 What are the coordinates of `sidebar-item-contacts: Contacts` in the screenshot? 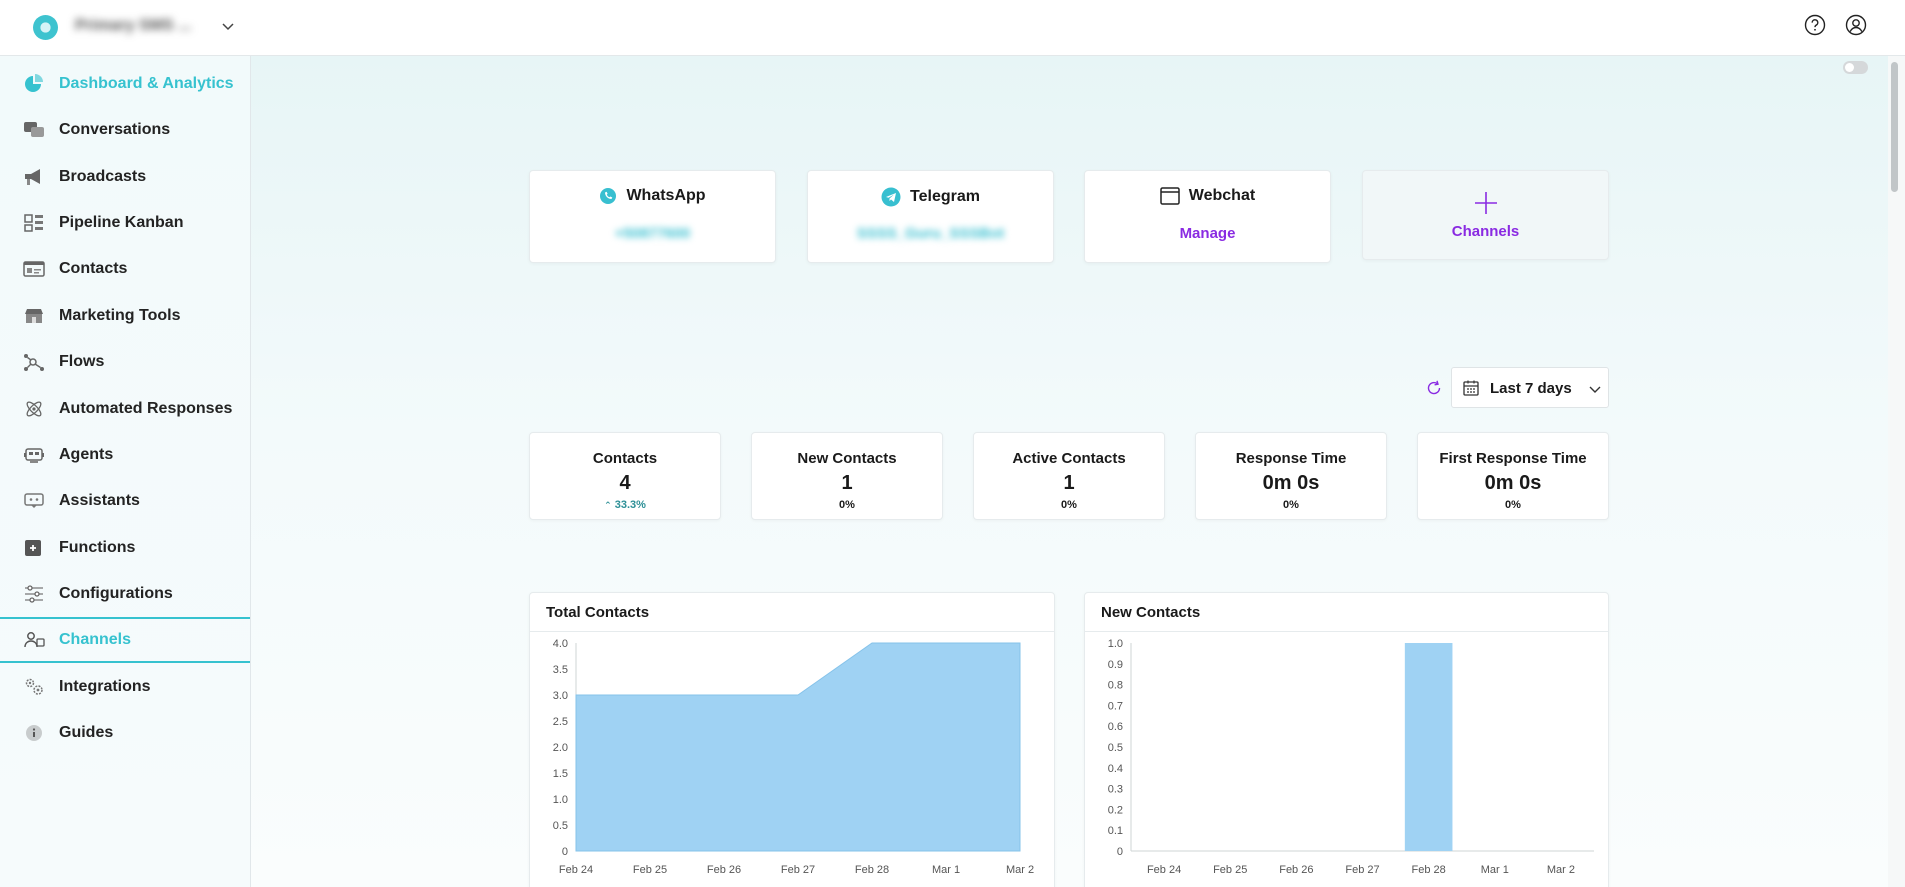 It's located at (125, 269).